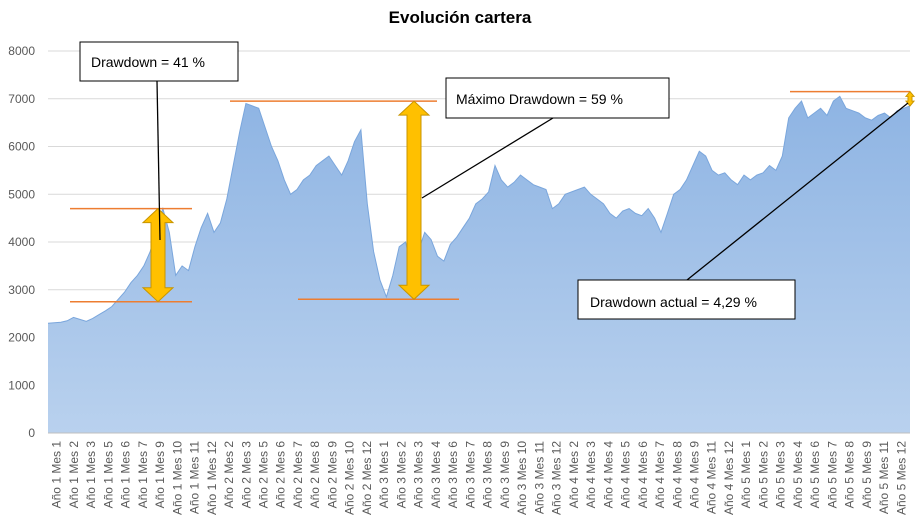 The width and height of the screenshot is (919, 529). What do you see at coordinates (384, 475) in the screenshot?
I see `x-tick-label: Año 3 Mes 1` at bounding box center [384, 475].